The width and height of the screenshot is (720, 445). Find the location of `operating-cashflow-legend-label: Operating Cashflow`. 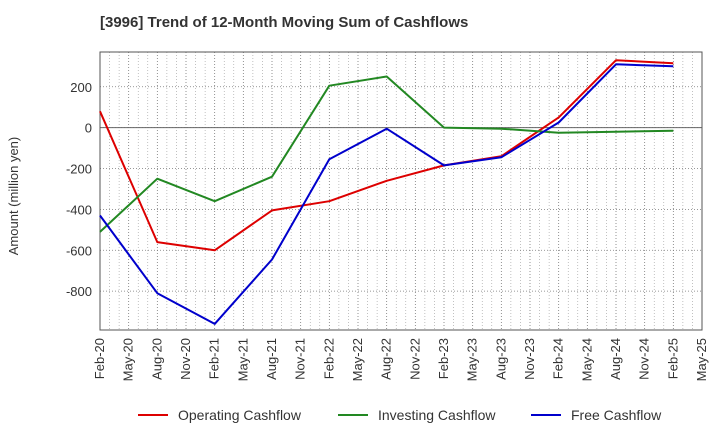

operating-cashflow-legend-label: Operating Cashflow is located at coordinates (240, 415).